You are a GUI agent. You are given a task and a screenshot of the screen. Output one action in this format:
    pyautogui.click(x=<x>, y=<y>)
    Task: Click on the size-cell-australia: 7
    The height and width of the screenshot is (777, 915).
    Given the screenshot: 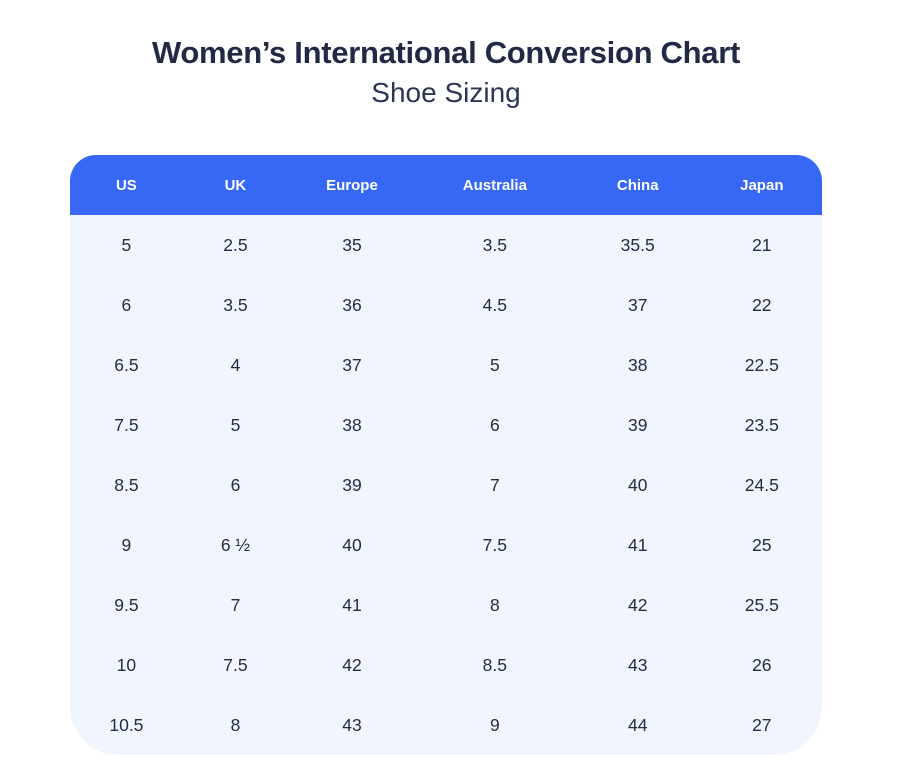 What is the action you would take?
    pyautogui.click(x=494, y=485)
    